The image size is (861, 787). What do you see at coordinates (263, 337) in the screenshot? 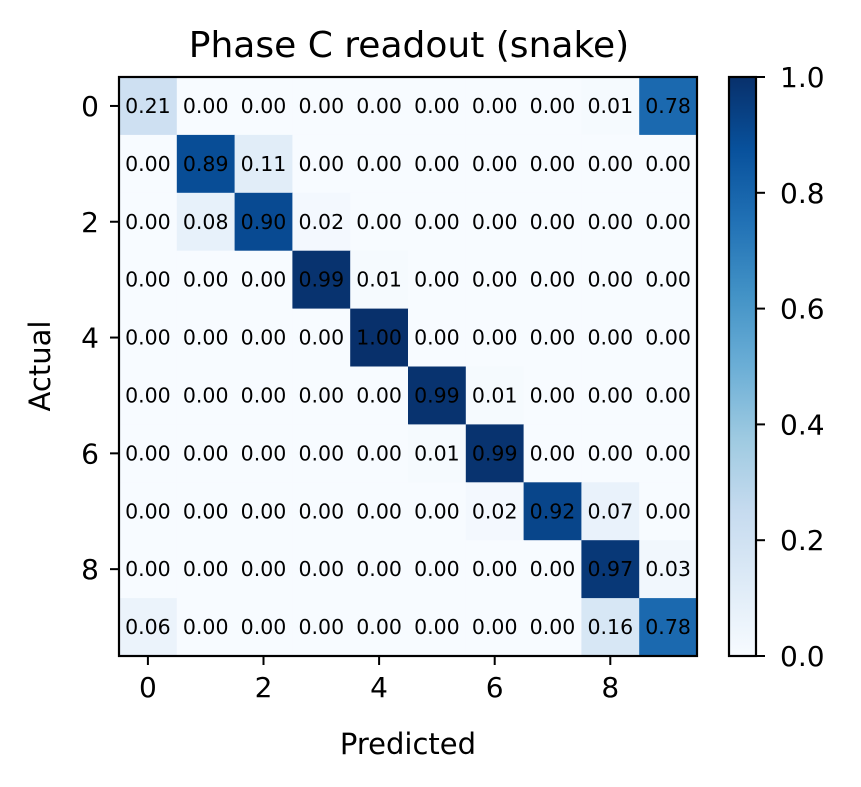
I see `heatmap-cell-r4-c2` at bounding box center [263, 337].